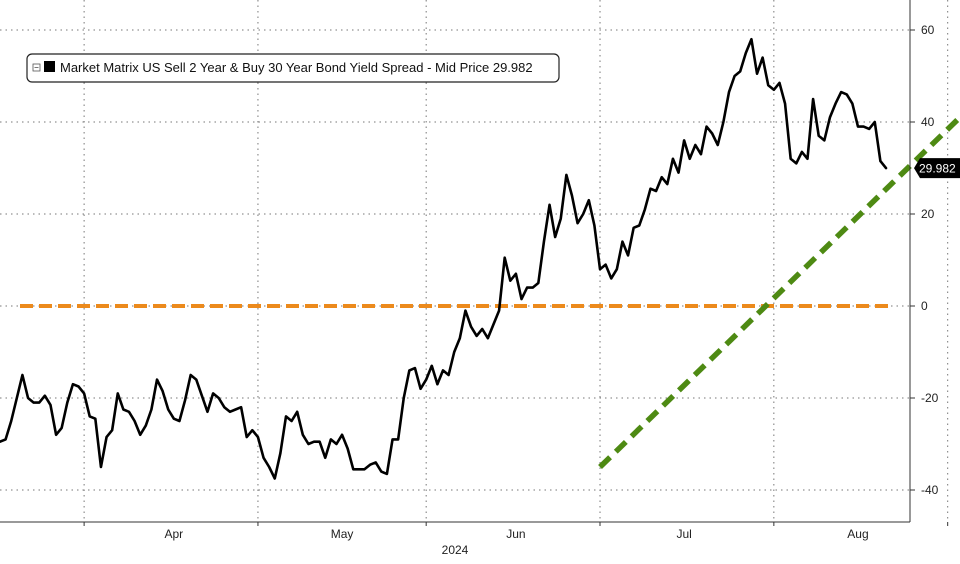  I want to click on x-tick-label: Aug, so click(857, 534).